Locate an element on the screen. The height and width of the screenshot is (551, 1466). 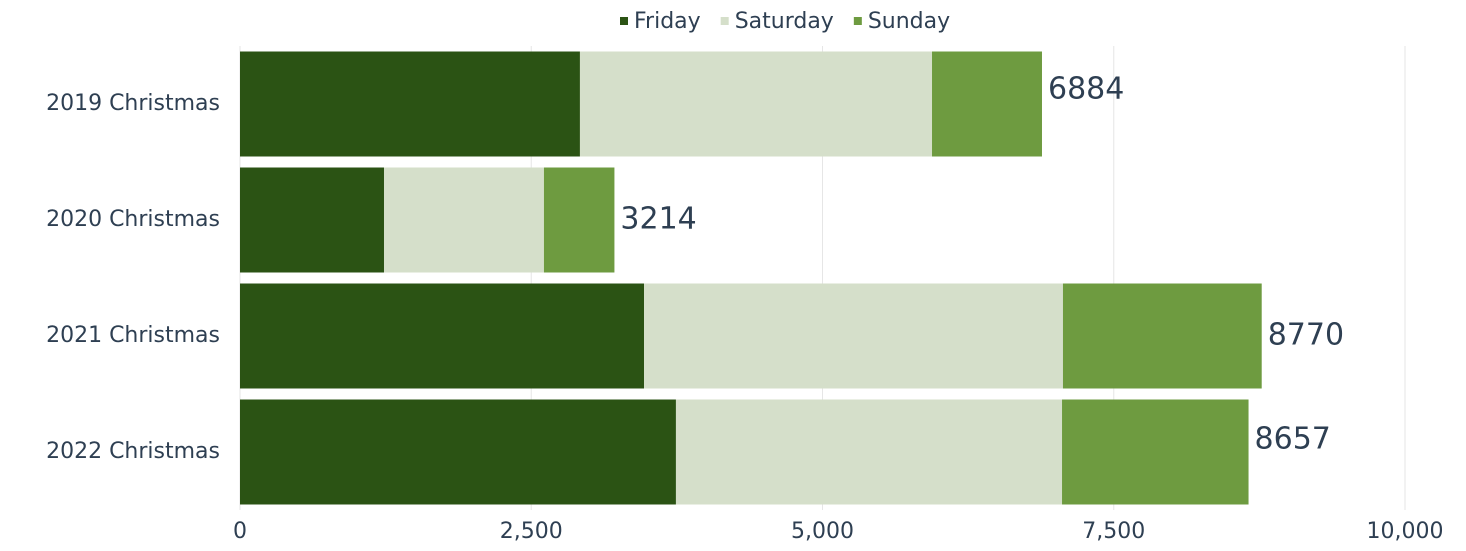
legend-label: Friday is located at coordinates (667, 21).